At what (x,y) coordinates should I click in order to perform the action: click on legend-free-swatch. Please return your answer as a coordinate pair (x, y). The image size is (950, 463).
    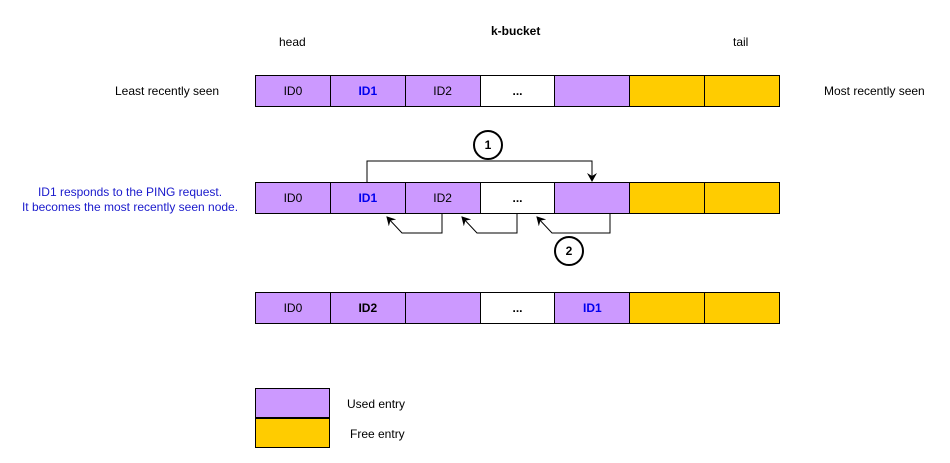
    Looking at the image, I should click on (292, 433).